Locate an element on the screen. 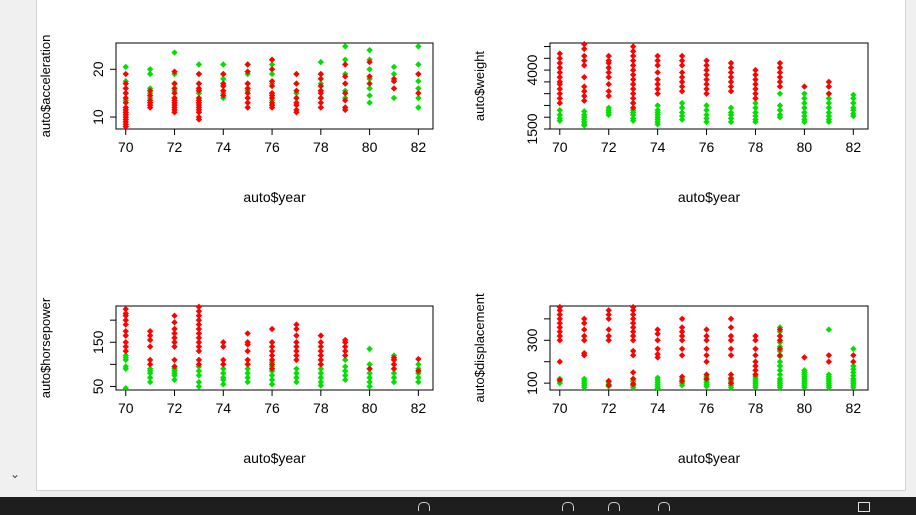  x-tick-label: 70 is located at coordinates (560, 408).